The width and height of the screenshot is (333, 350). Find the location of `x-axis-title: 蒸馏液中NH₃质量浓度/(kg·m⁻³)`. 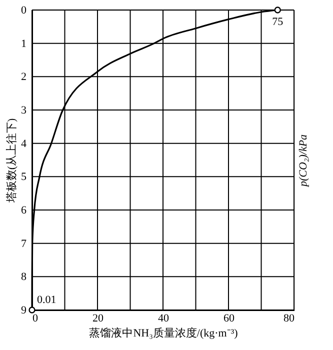

x-axis-title: 蒸馏液中NH₃质量浓度/(kg·m⁻³) is located at coordinates (163, 333).